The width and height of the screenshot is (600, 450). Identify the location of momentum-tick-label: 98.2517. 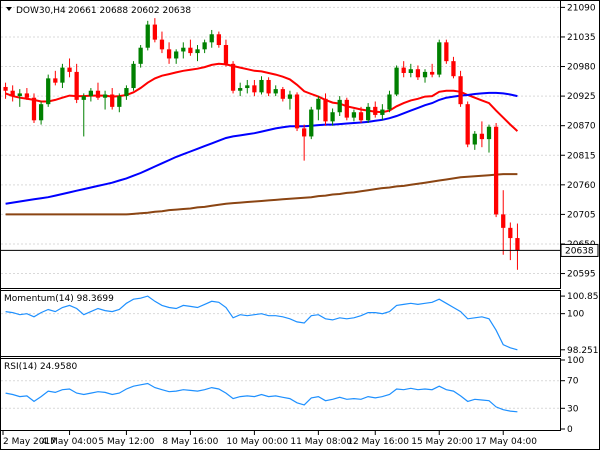
(583, 351).